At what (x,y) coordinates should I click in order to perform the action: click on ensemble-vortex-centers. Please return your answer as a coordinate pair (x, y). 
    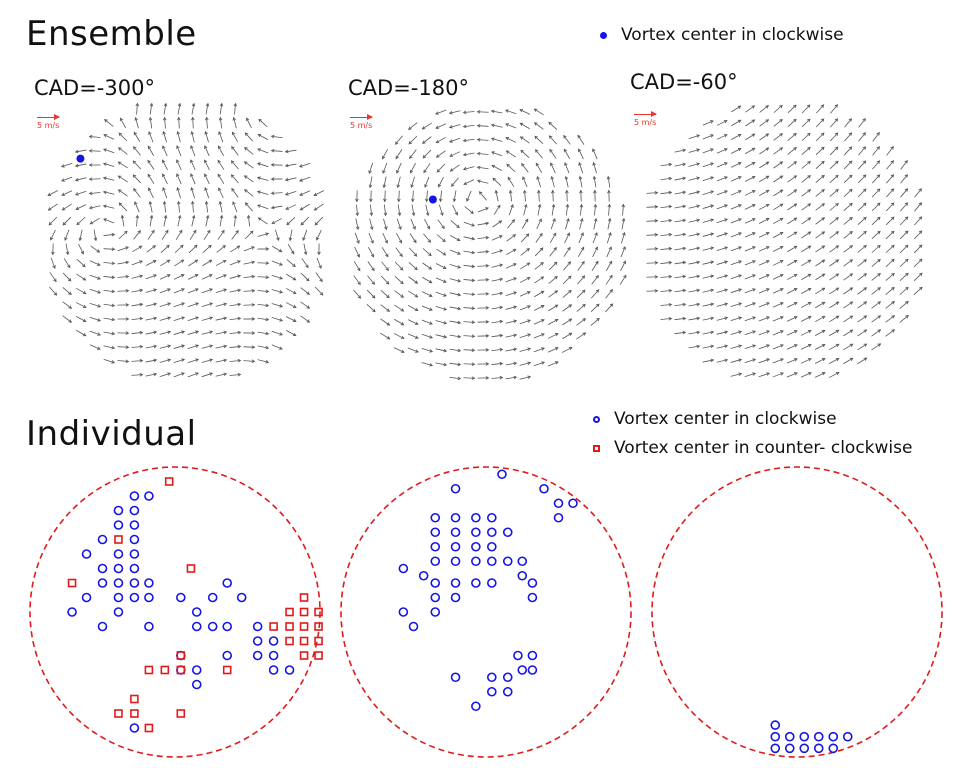
    Looking at the image, I should click on (256, 179).